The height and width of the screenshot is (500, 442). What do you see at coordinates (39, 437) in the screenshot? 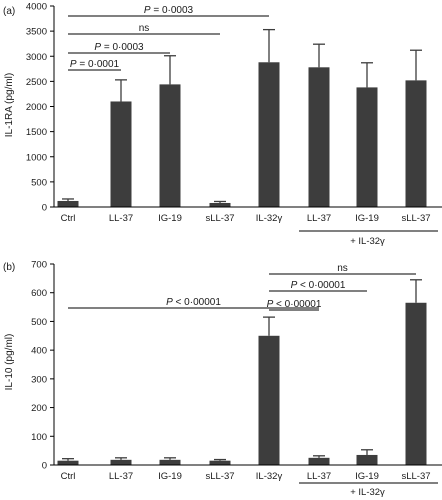
I see `panel-b-y-tick-label: 100` at bounding box center [39, 437].